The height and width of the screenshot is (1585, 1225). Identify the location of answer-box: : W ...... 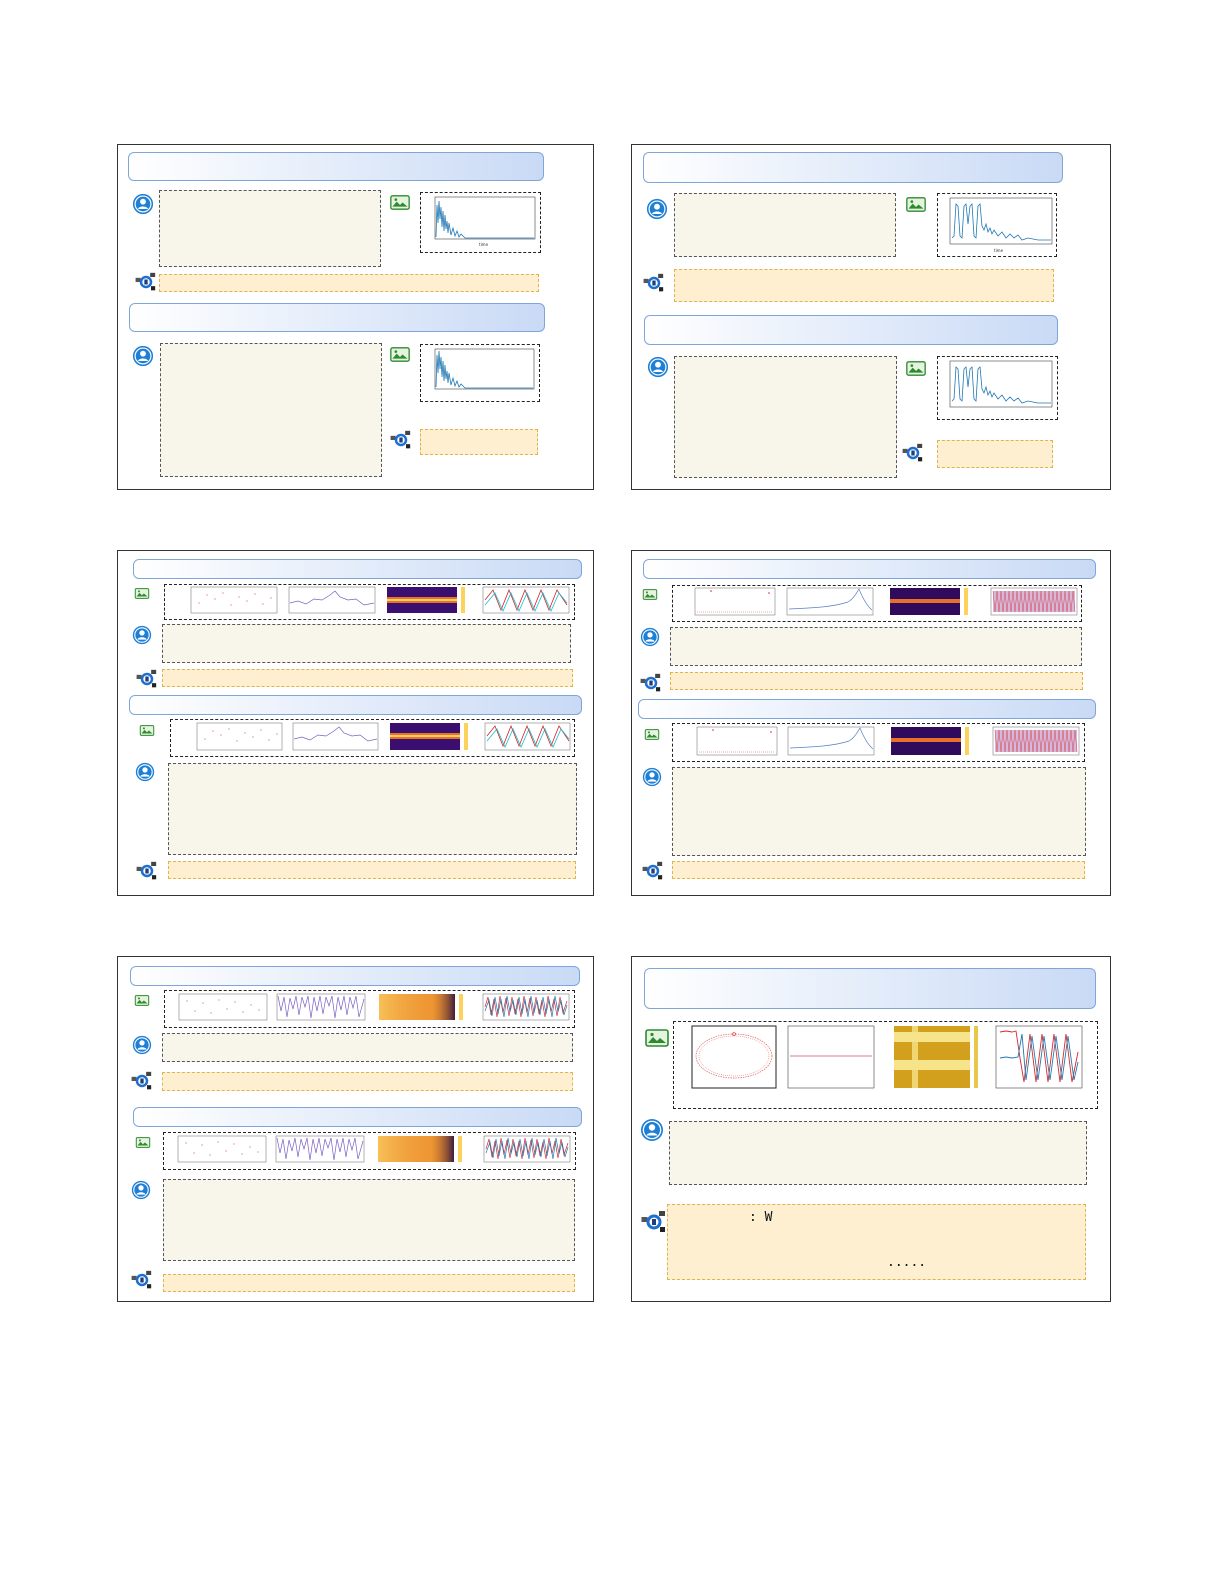
(876, 1242).